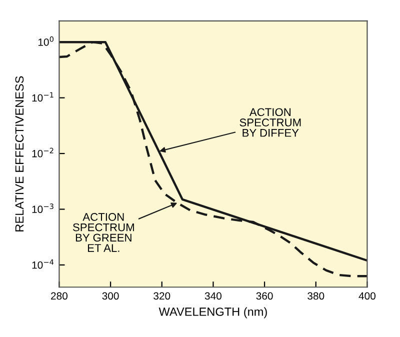 This screenshot has height=337, width=400. Describe the element at coordinates (103, 232) in the screenshot. I see `annotation: ACTION SPECTRUM BY GREEN ET AL.` at that location.